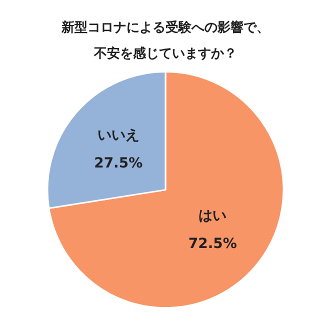  What do you see at coordinates (118, 136) in the screenshot?
I see `slice-label: いいえ` at bounding box center [118, 136].